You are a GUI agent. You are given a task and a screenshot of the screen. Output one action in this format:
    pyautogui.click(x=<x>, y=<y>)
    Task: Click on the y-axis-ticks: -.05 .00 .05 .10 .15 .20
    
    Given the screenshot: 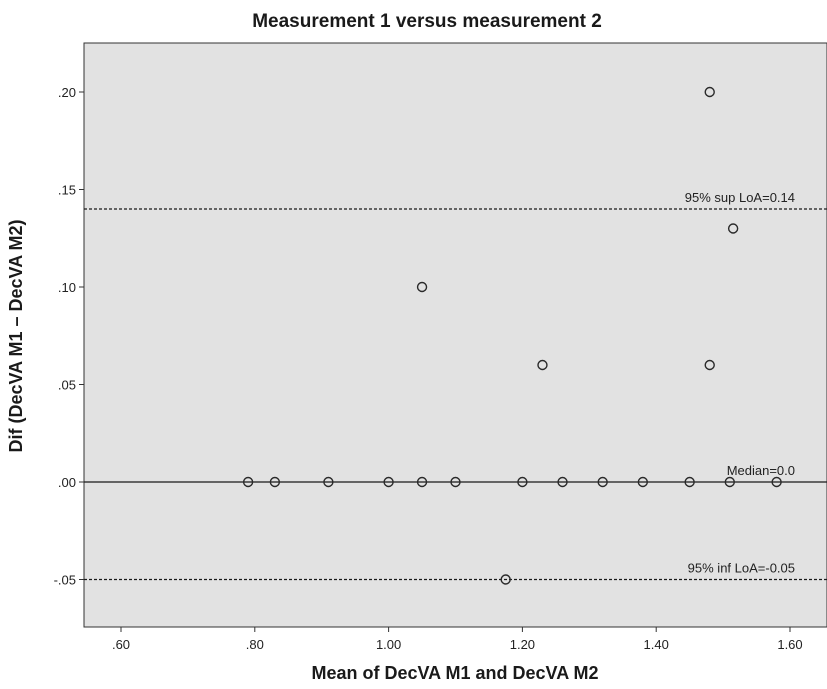 What is the action you would take?
    pyautogui.click(x=69, y=336)
    